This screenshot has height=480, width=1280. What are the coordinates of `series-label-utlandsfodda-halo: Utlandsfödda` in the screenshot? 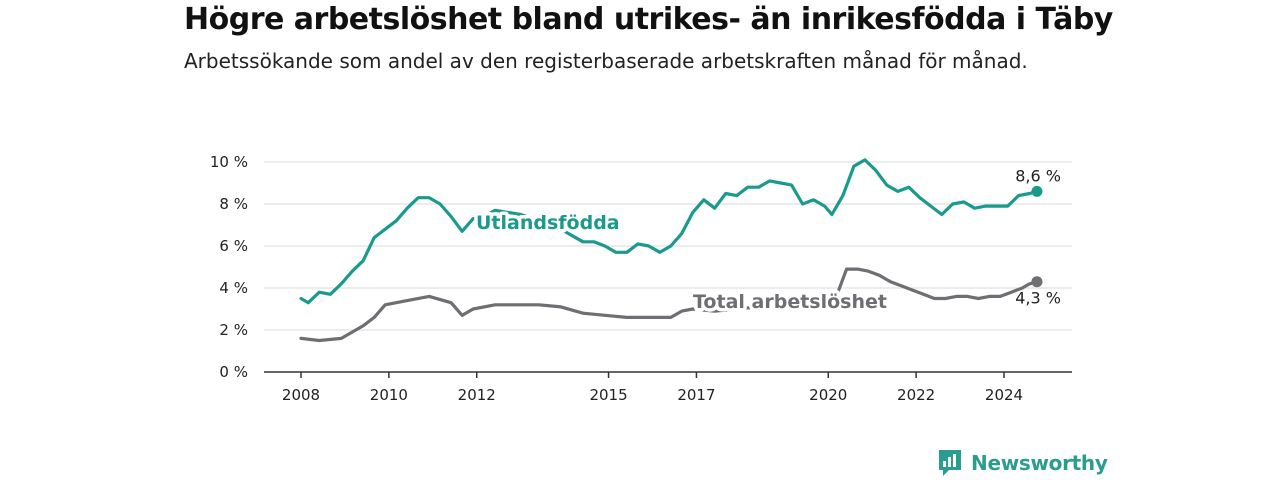 It's located at (548, 223).